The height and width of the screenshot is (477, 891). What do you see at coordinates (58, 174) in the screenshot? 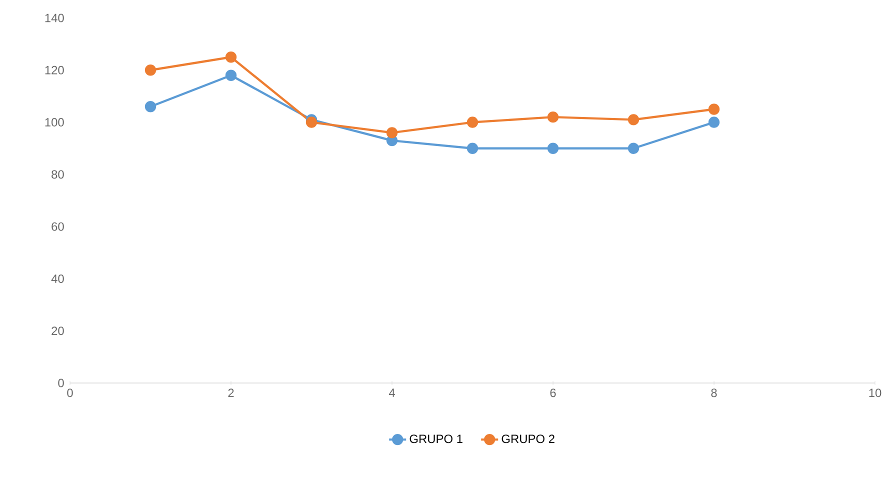
I see `y-tick-label: 80` at bounding box center [58, 174].